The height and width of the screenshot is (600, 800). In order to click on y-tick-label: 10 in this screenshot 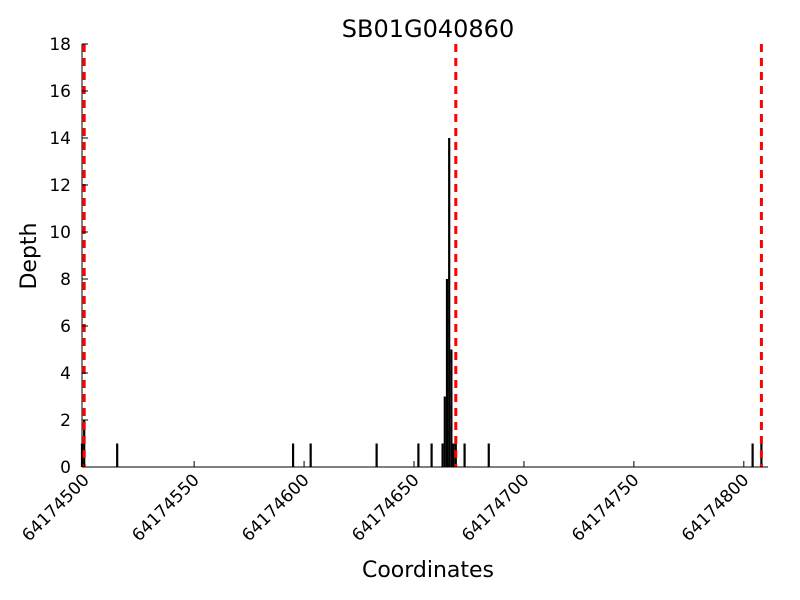, I will do `click(60, 233)`.